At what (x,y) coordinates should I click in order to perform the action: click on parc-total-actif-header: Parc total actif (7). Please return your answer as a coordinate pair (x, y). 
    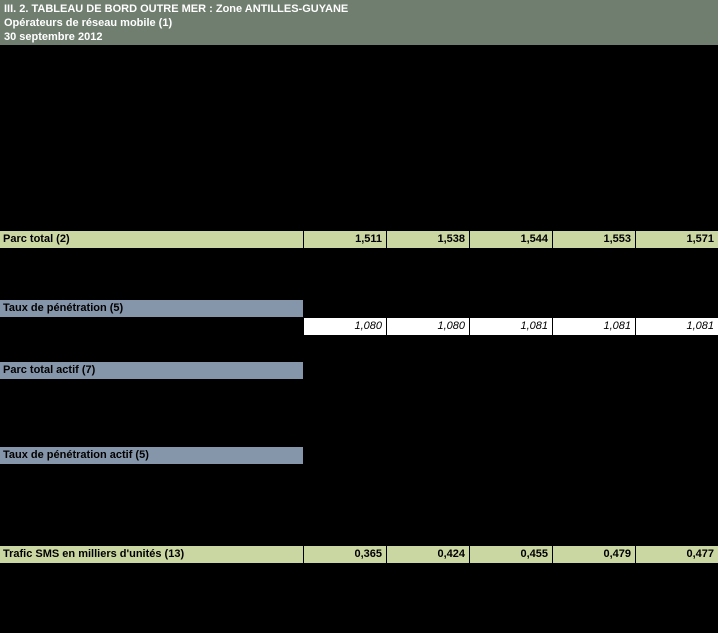
    Looking at the image, I should click on (151, 370).